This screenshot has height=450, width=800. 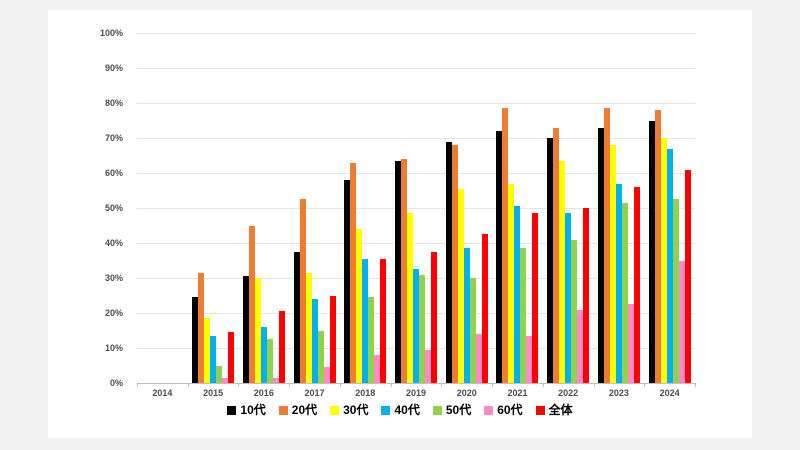 I want to click on bar-30代-2016, so click(x=257, y=330).